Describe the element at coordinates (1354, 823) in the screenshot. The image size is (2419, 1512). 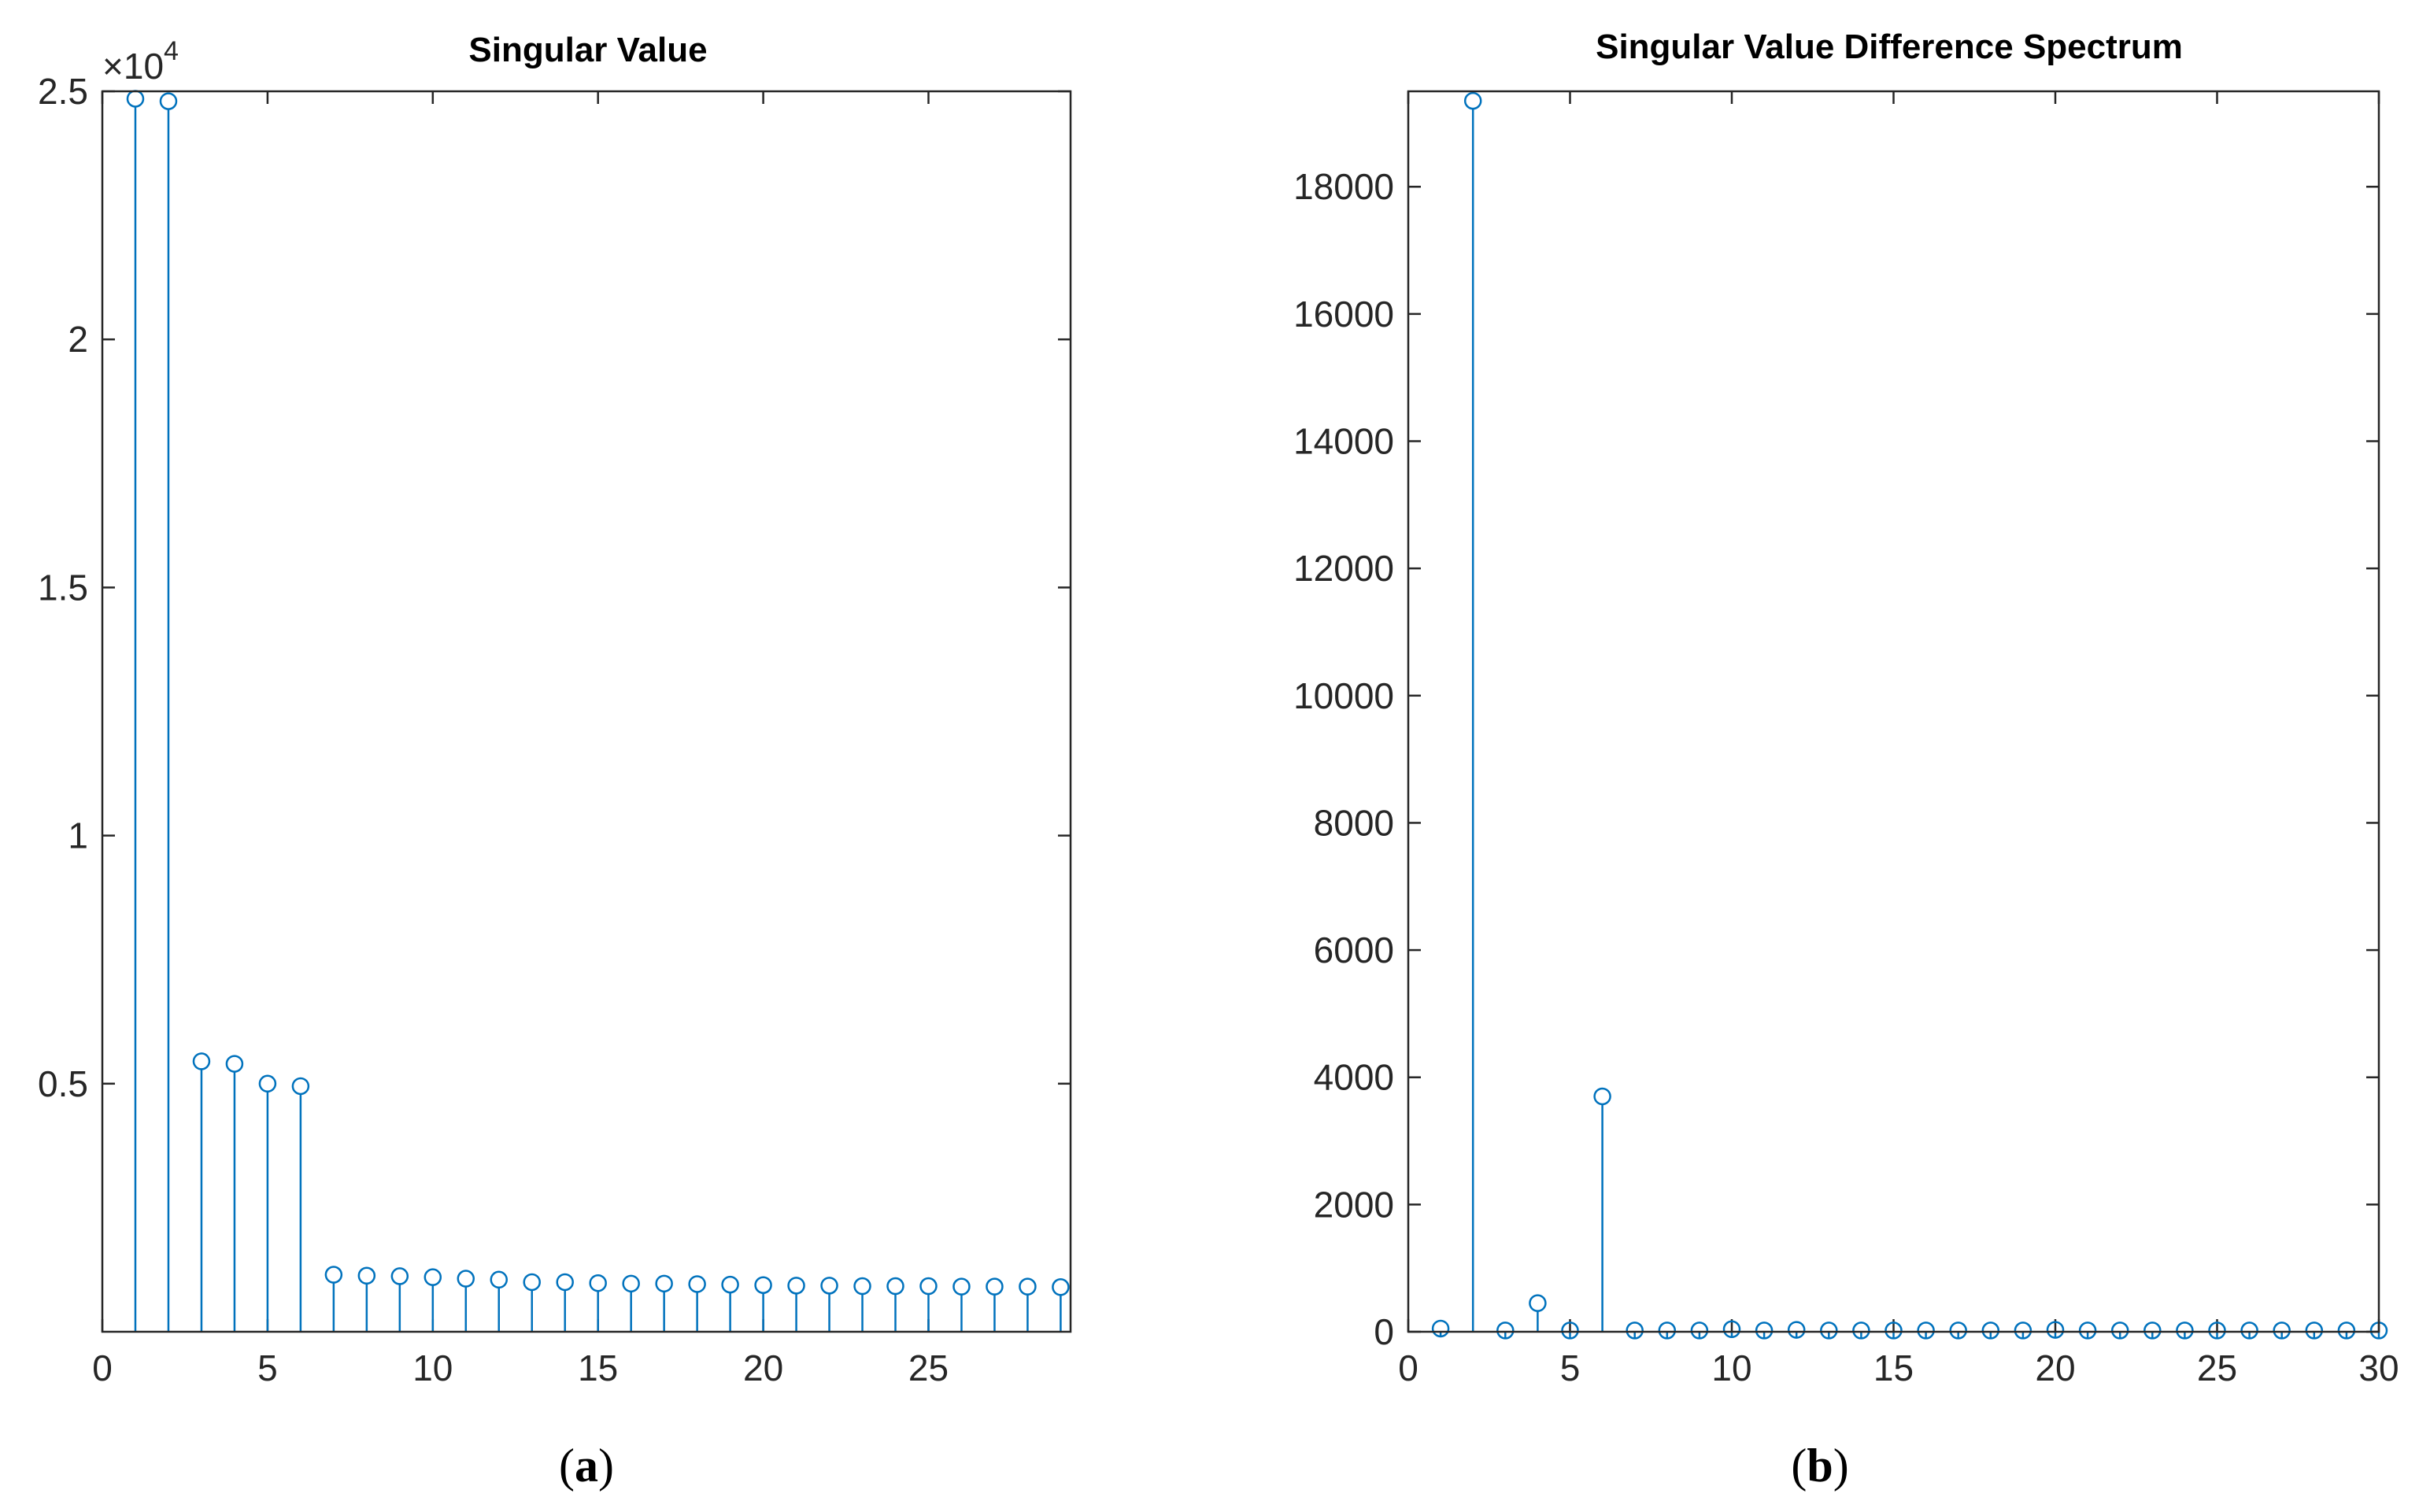
I see `chart-b-y-tick-label: 8000` at that location.